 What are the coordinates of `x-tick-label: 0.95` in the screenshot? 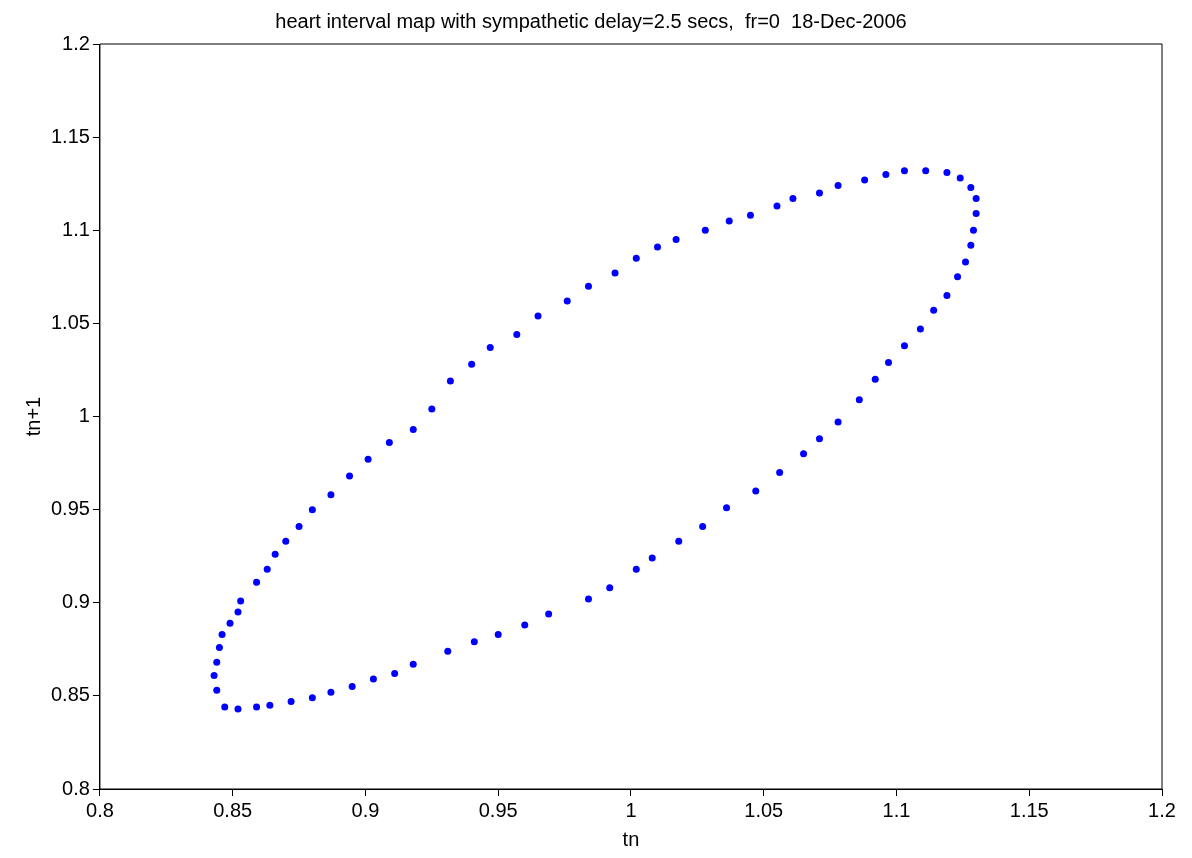 It's located at (498, 809).